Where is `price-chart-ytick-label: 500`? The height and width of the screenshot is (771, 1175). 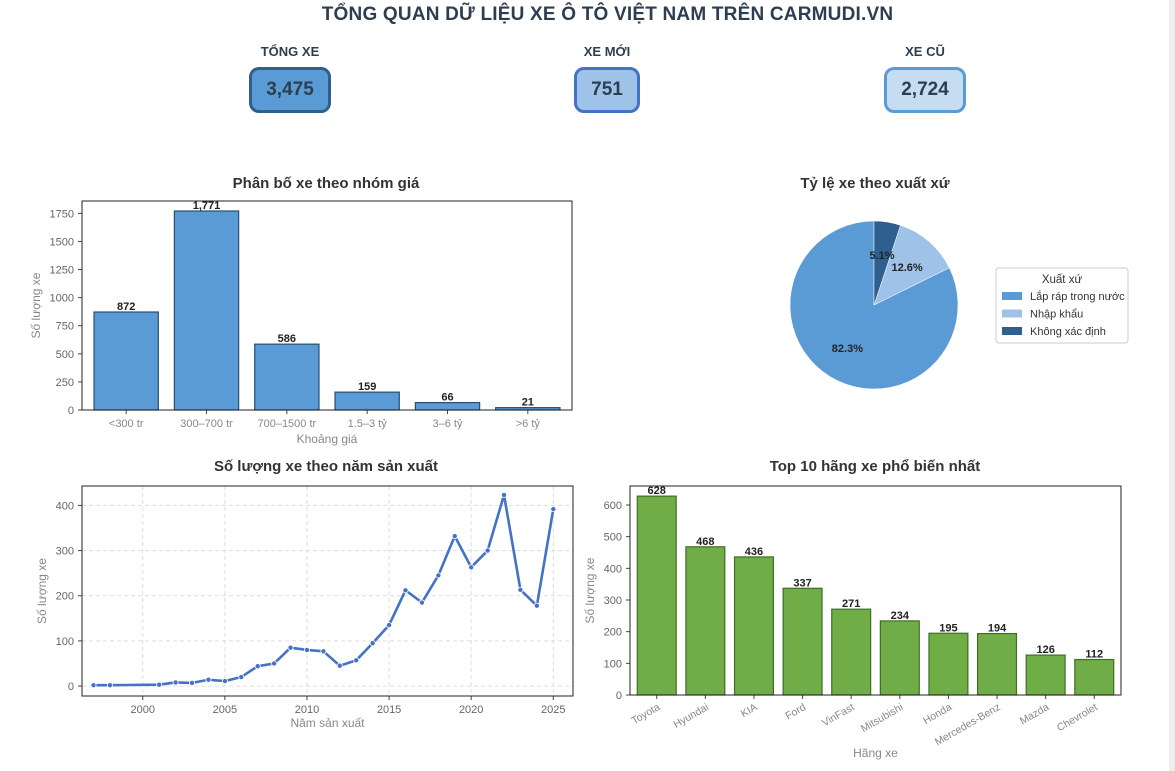 price-chart-ytick-label: 500 is located at coordinates (65, 355).